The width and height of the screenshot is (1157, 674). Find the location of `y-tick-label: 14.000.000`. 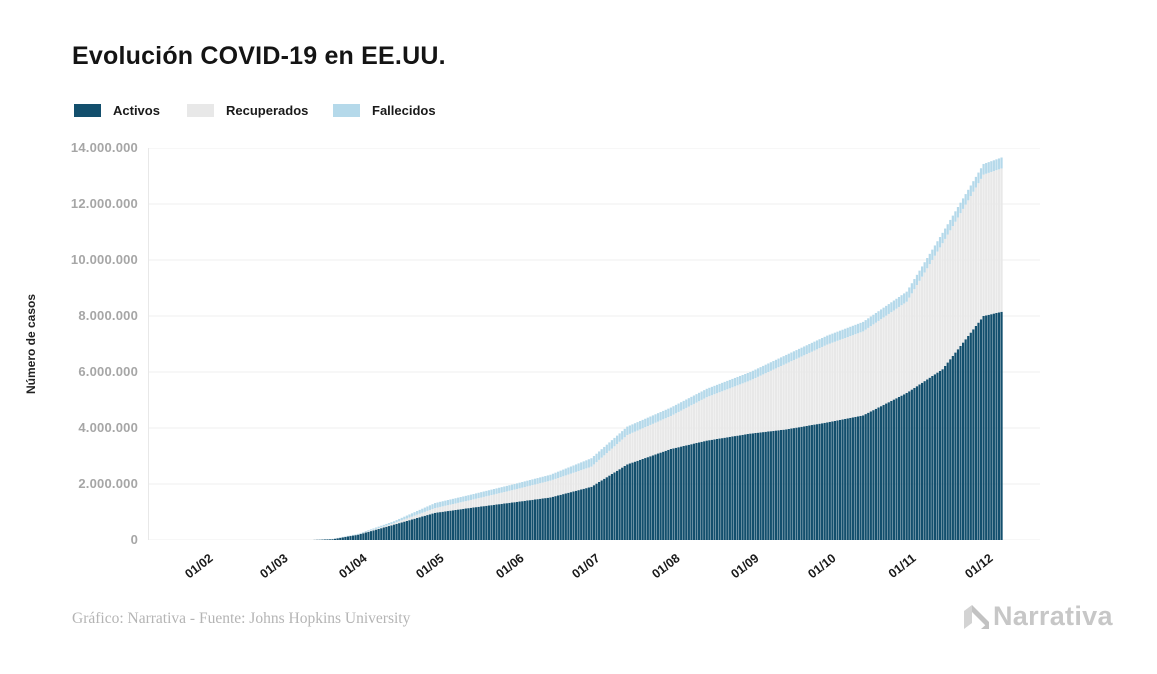

y-tick-label: 14.000.000 is located at coordinates (104, 147).